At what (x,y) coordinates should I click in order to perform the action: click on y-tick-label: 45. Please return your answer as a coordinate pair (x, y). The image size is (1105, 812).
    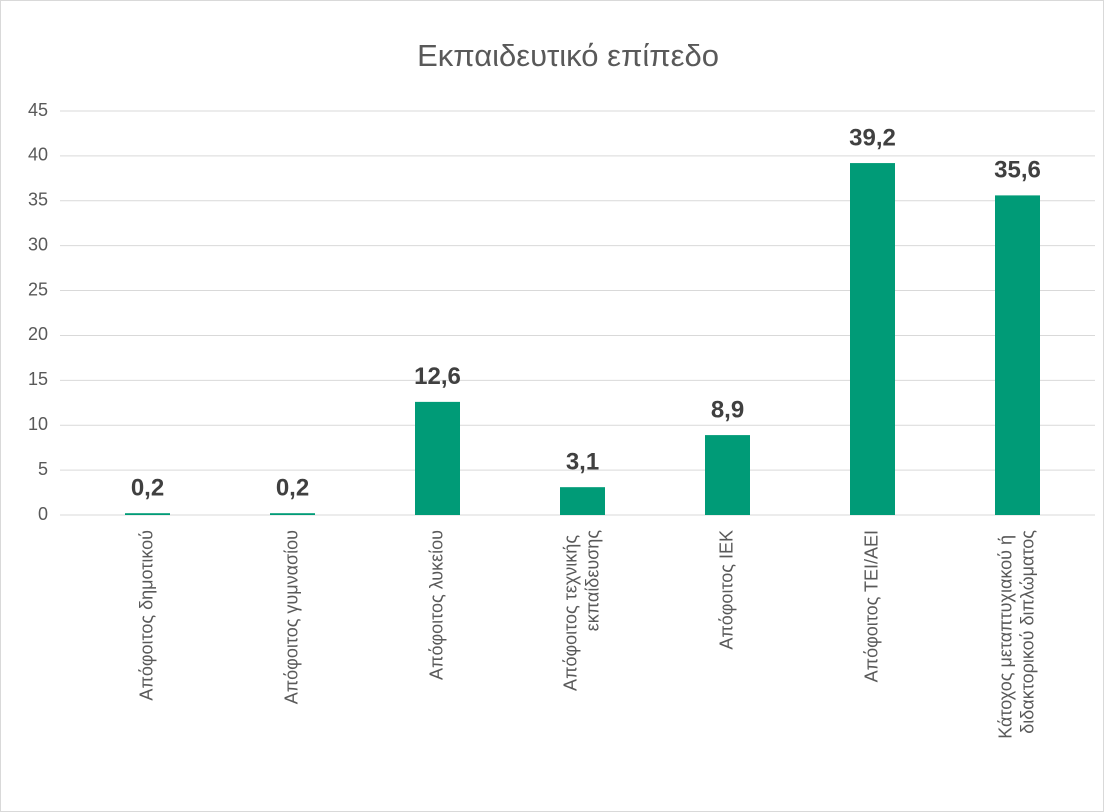
    Looking at the image, I should click on (38, 110).